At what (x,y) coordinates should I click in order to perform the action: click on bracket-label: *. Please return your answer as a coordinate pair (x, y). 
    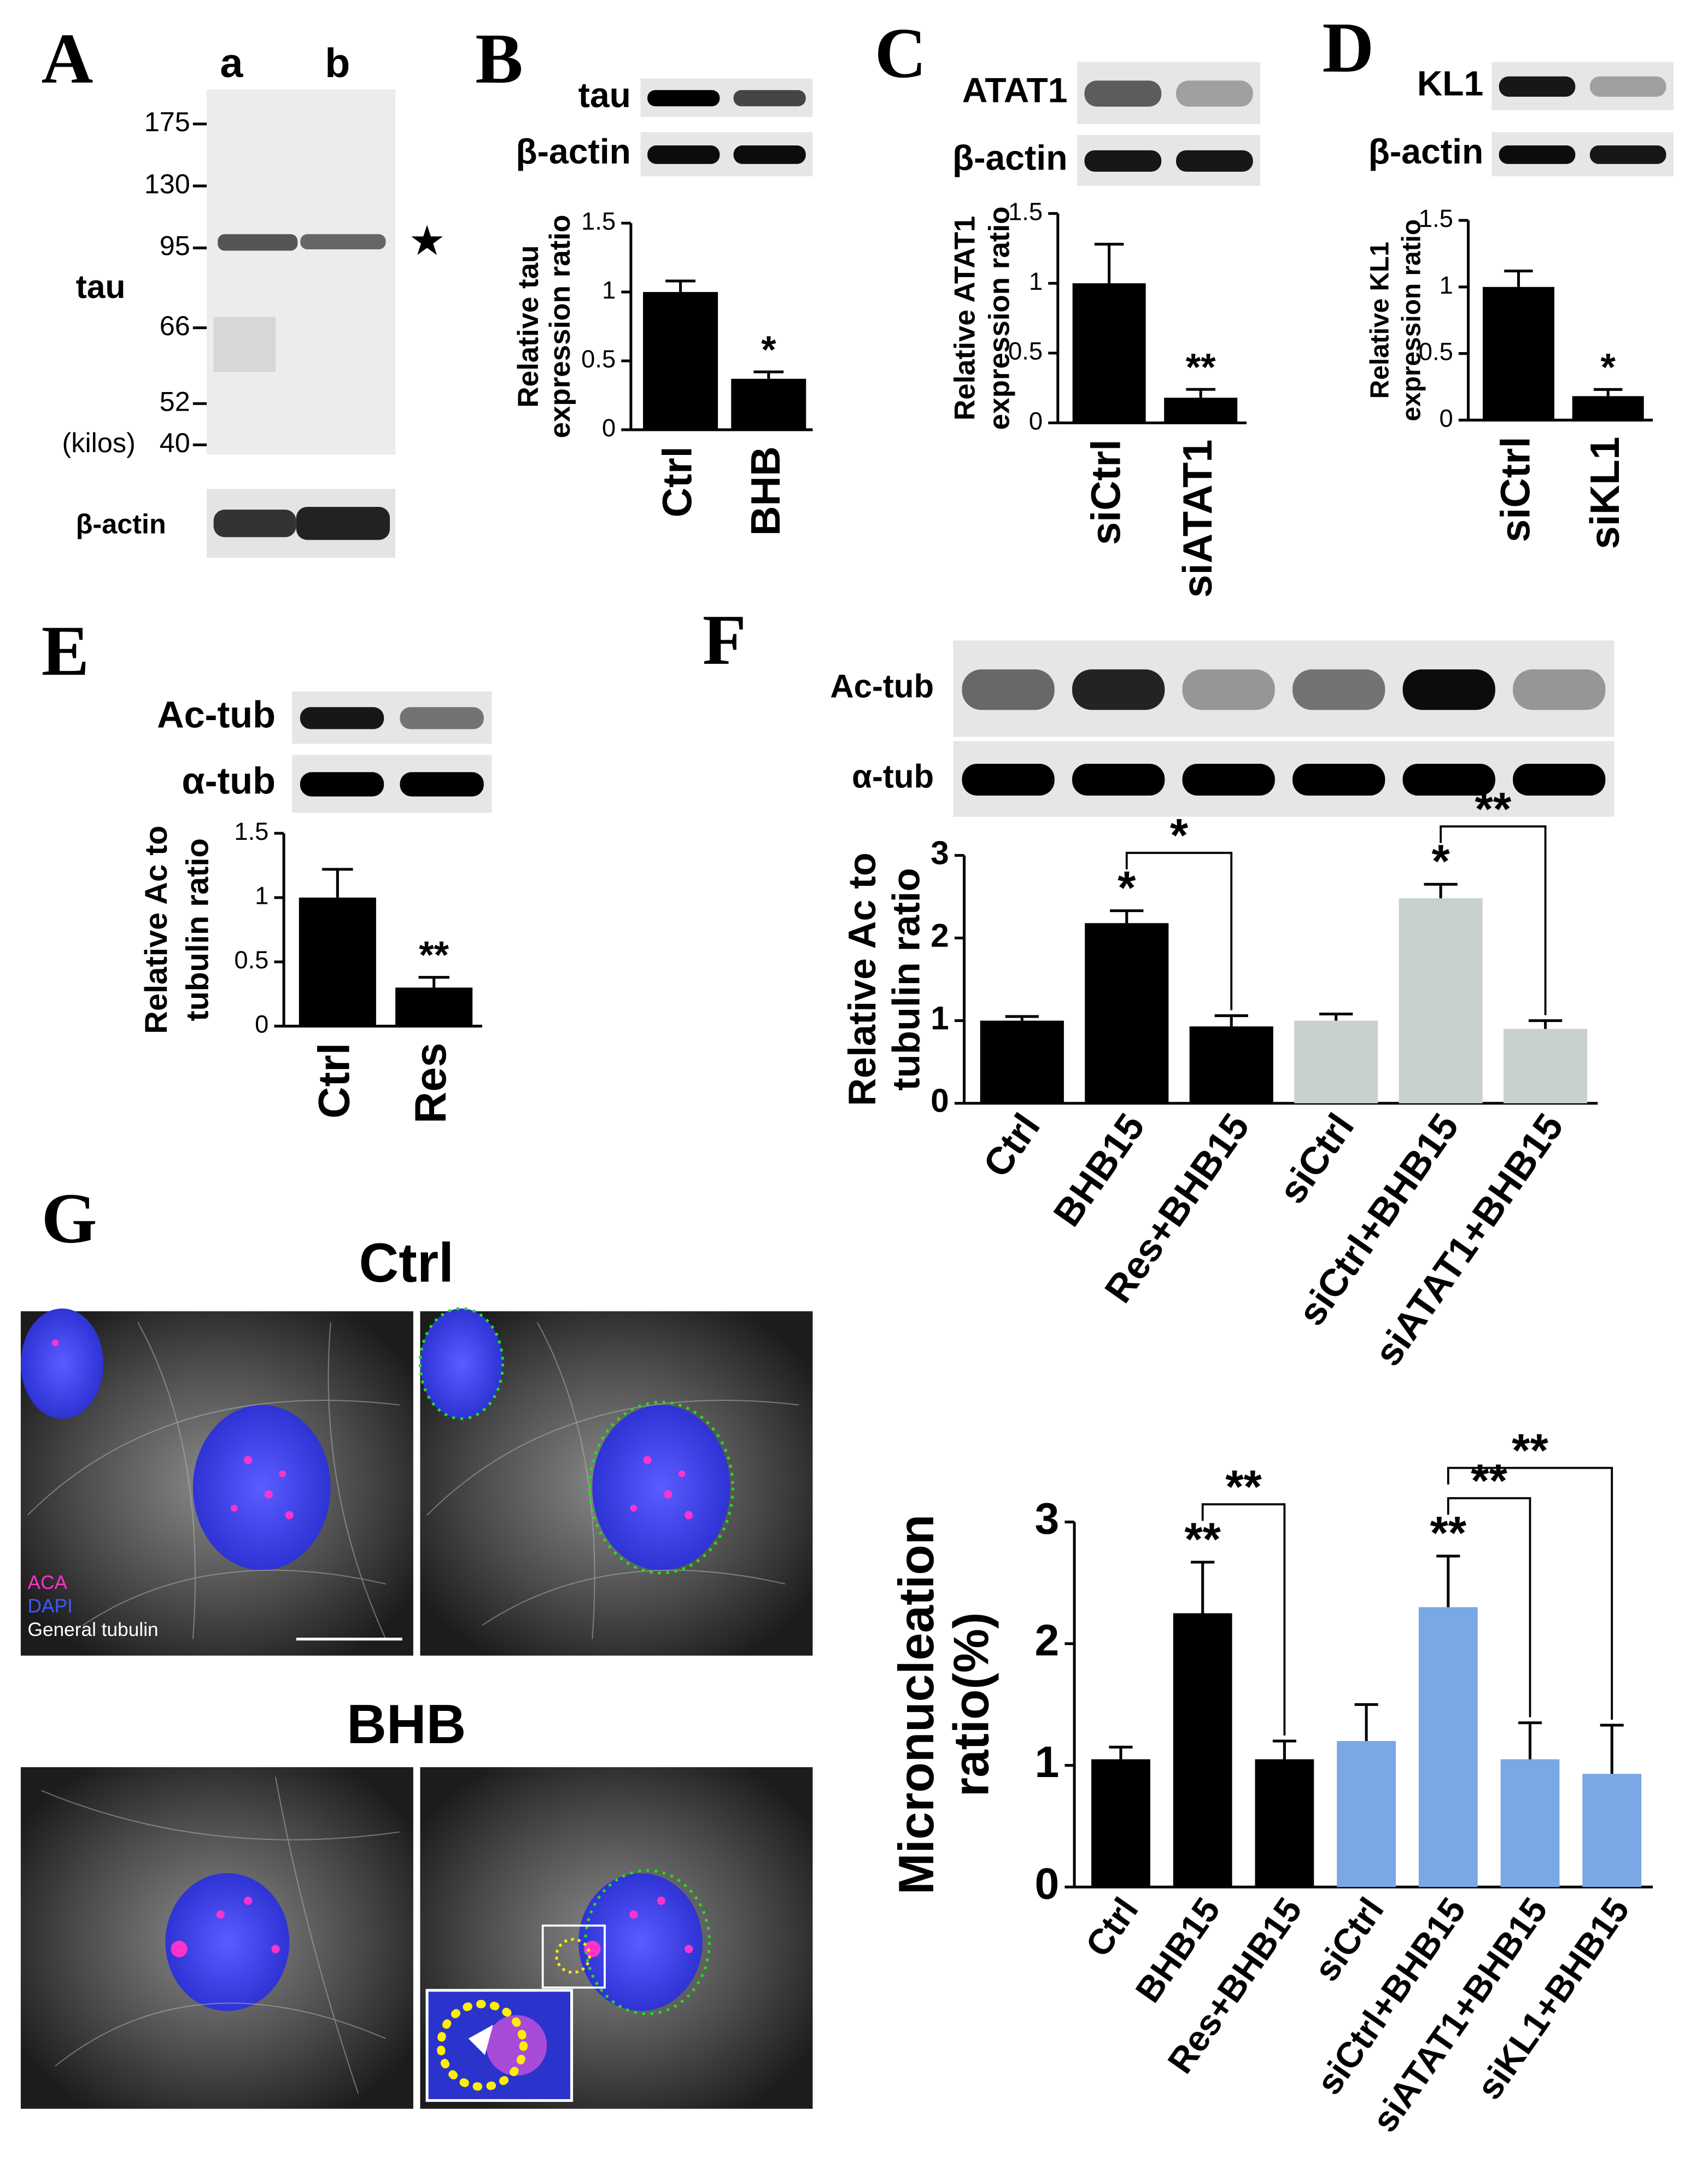
    Looking at the image, I should click on (1179, 835).